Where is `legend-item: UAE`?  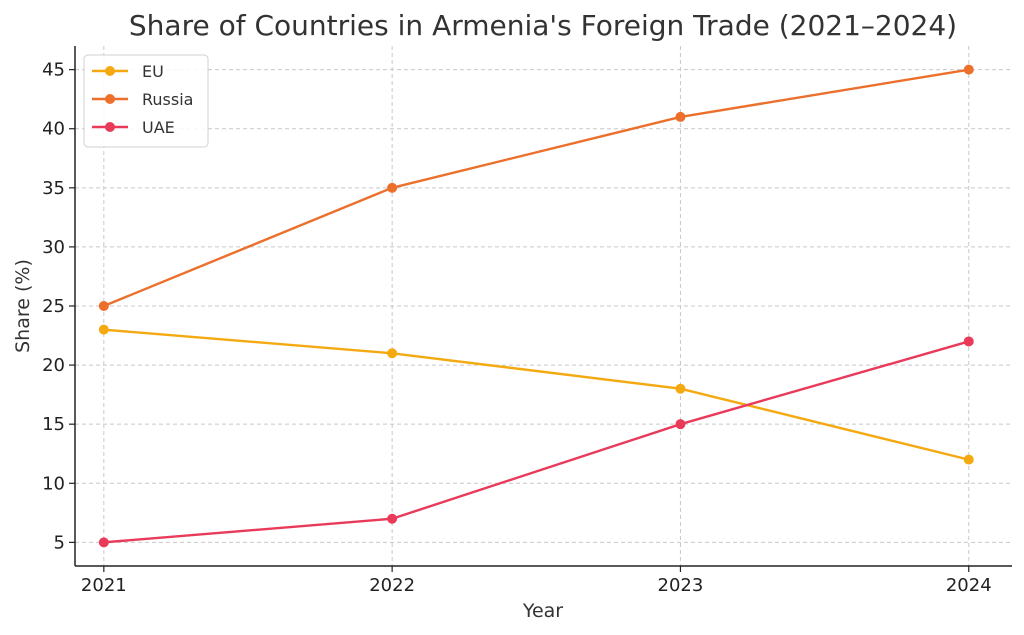 legend-item: UAE is located at coordinates (133, 127).